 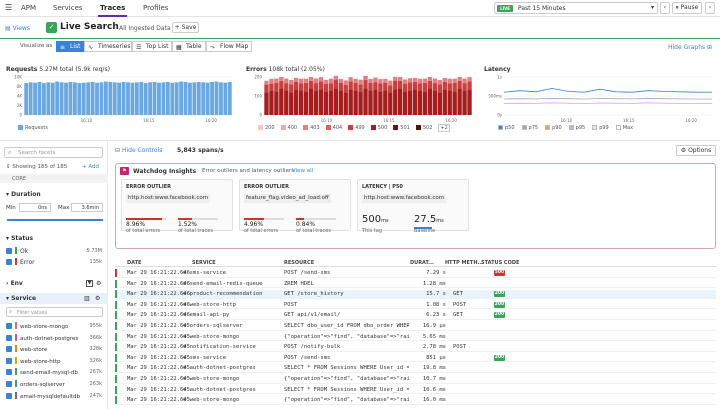 I want to click on legend-item: 400, so click(x=288, y=128).